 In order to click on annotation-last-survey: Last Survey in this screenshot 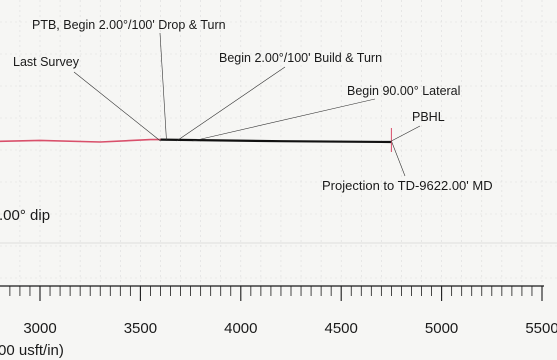, I will do `click(46, 62)`.